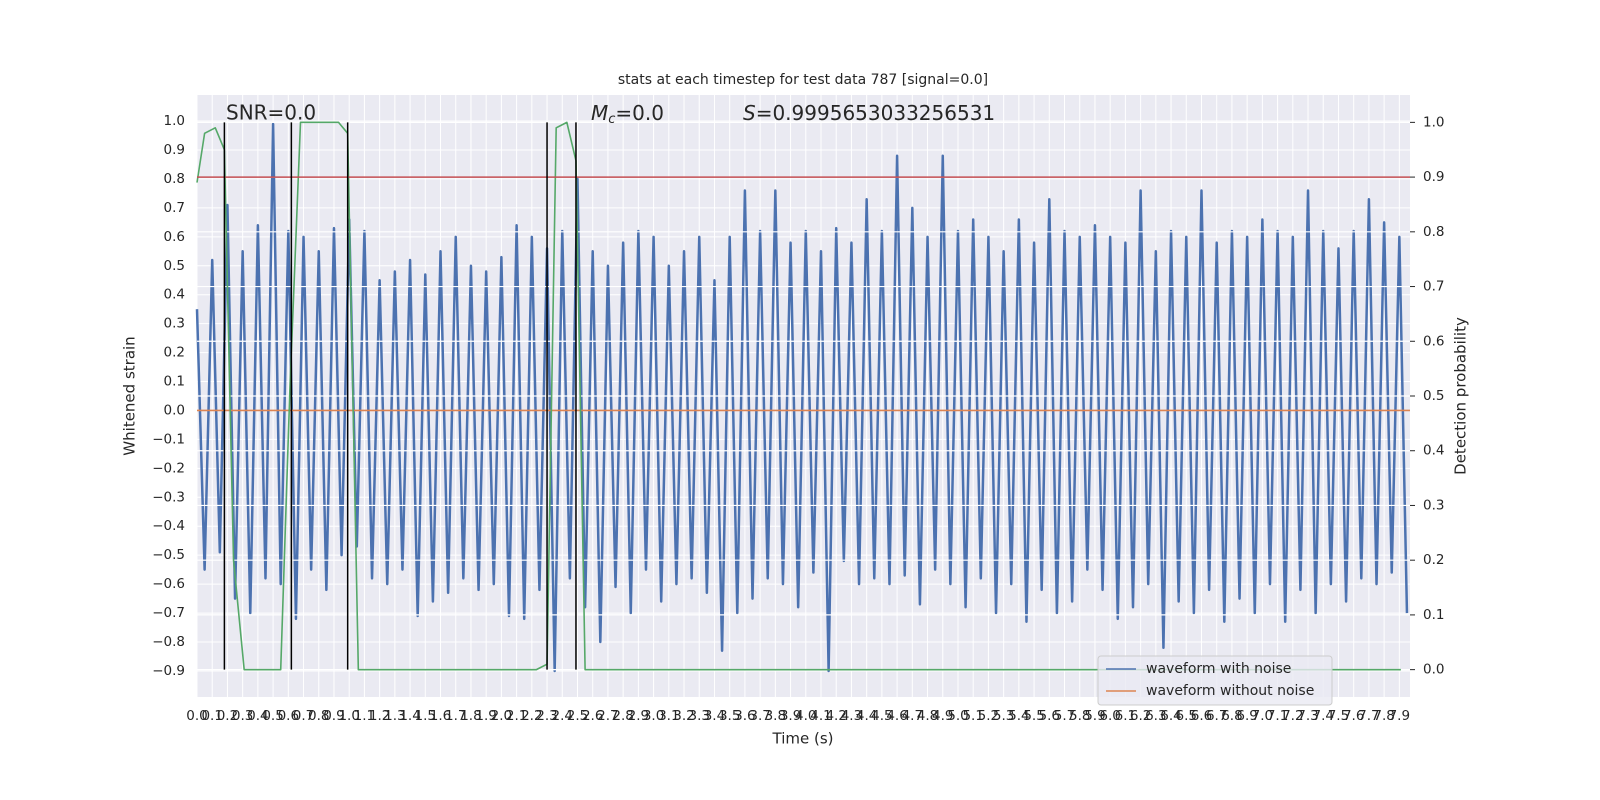  What do you see at coordinates (869, 113) in the screenshot?
I see `annotation: S=0.9995653033256531` at bounding box center [869, 113].